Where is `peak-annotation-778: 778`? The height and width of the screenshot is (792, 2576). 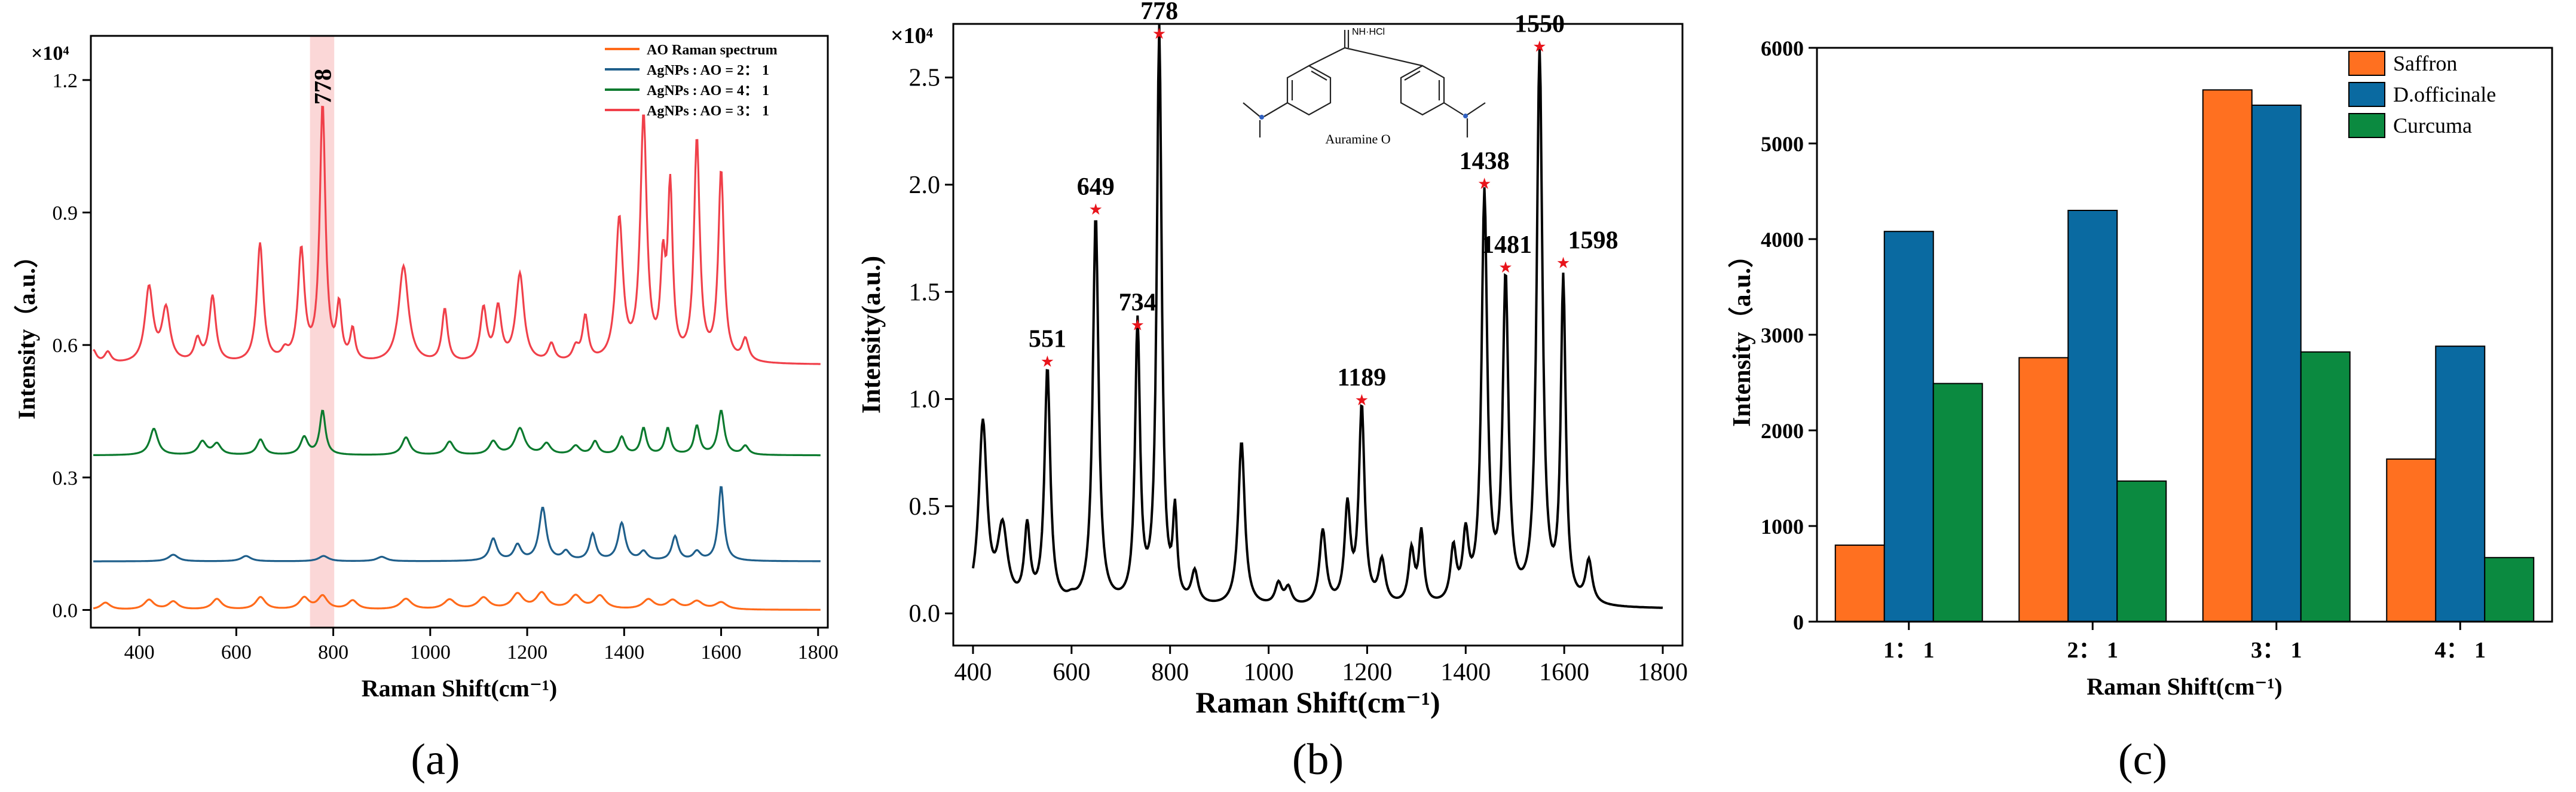
peak-annotation-778: 778 is located at coordinates (323, 87).